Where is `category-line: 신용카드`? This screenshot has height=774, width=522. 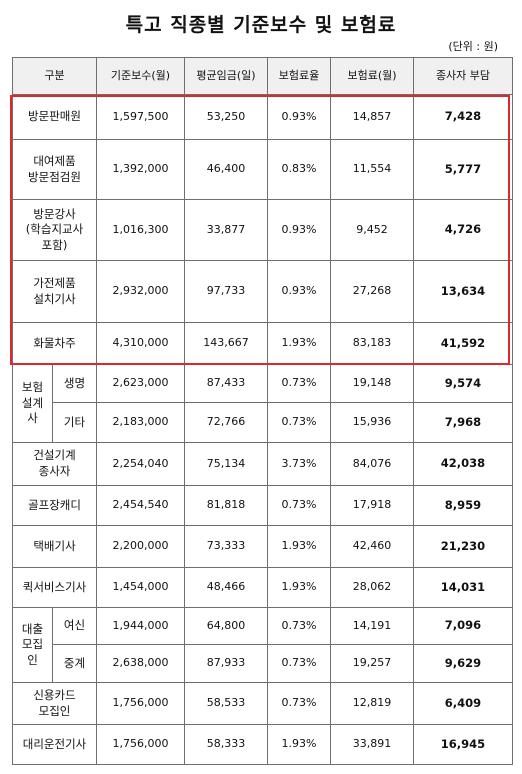 category-line: 신용카드 is located at coordinates (54, 694).